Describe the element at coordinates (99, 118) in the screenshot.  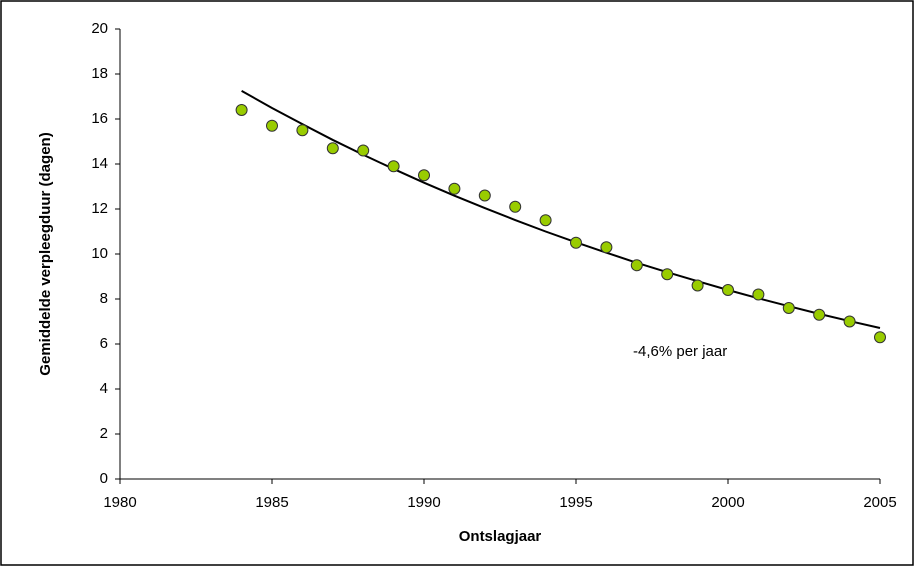
I see `y-tick-label: 16` at that location.